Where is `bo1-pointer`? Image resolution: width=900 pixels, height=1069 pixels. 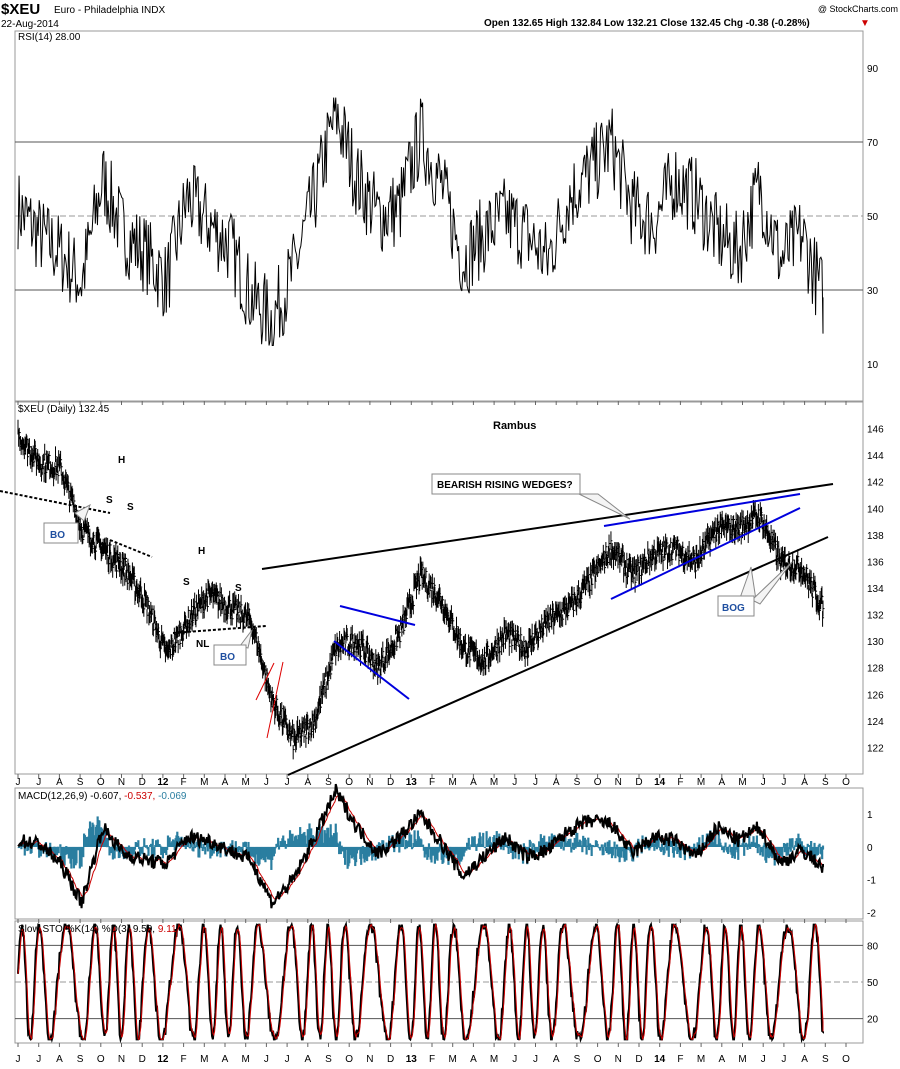 bo1-pointer is located at coordinates (82, 512).